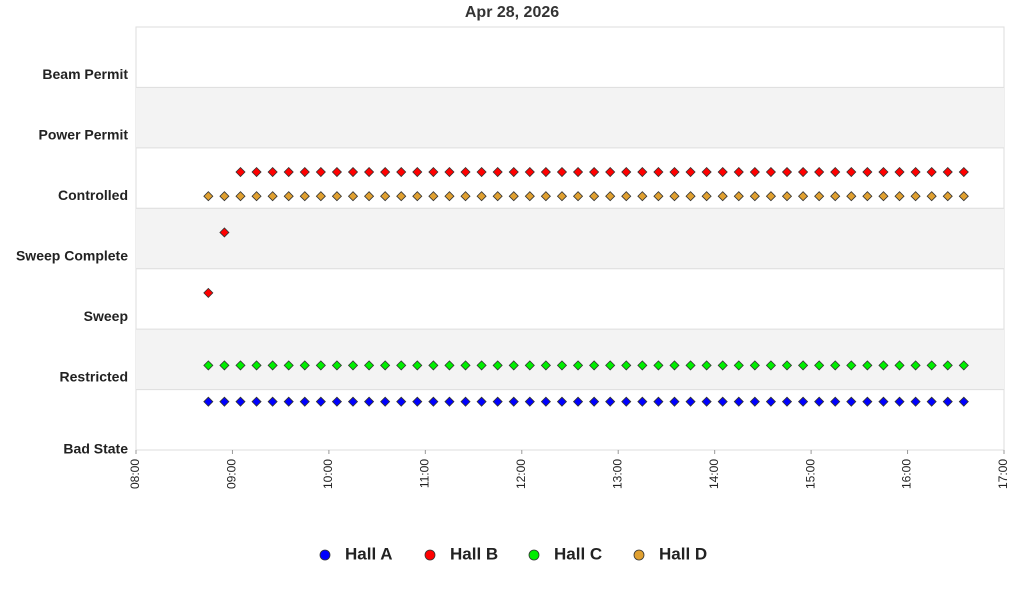 This screenshot has height=600, width=1024. Describe the element at coordinates (430, 555) in the screenshot. I see `legend-marker` at that location.